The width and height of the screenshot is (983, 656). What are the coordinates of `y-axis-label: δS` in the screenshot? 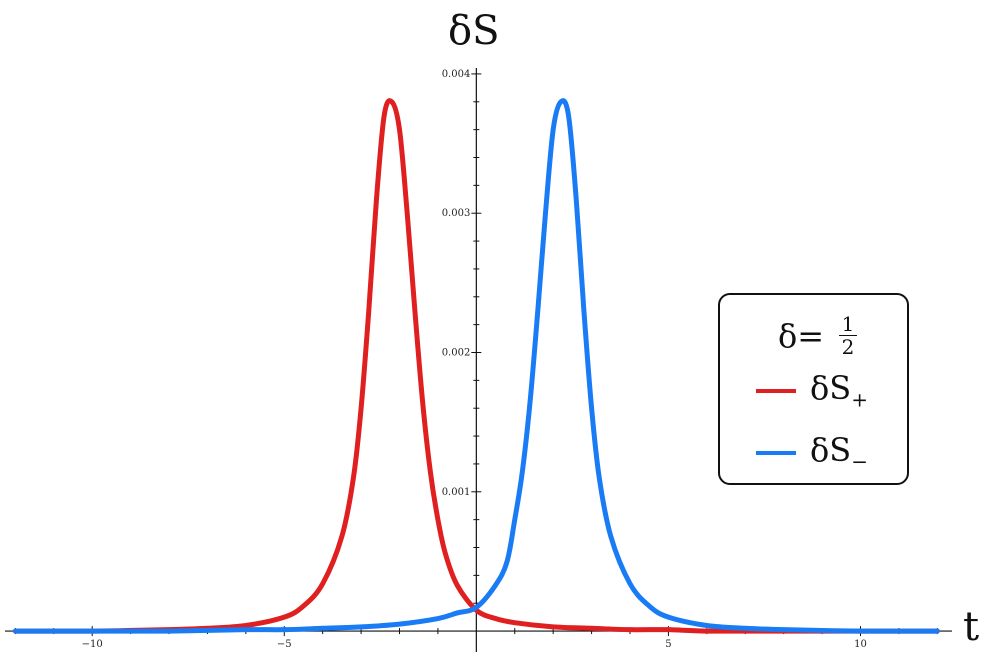 It's located at (473, 31).